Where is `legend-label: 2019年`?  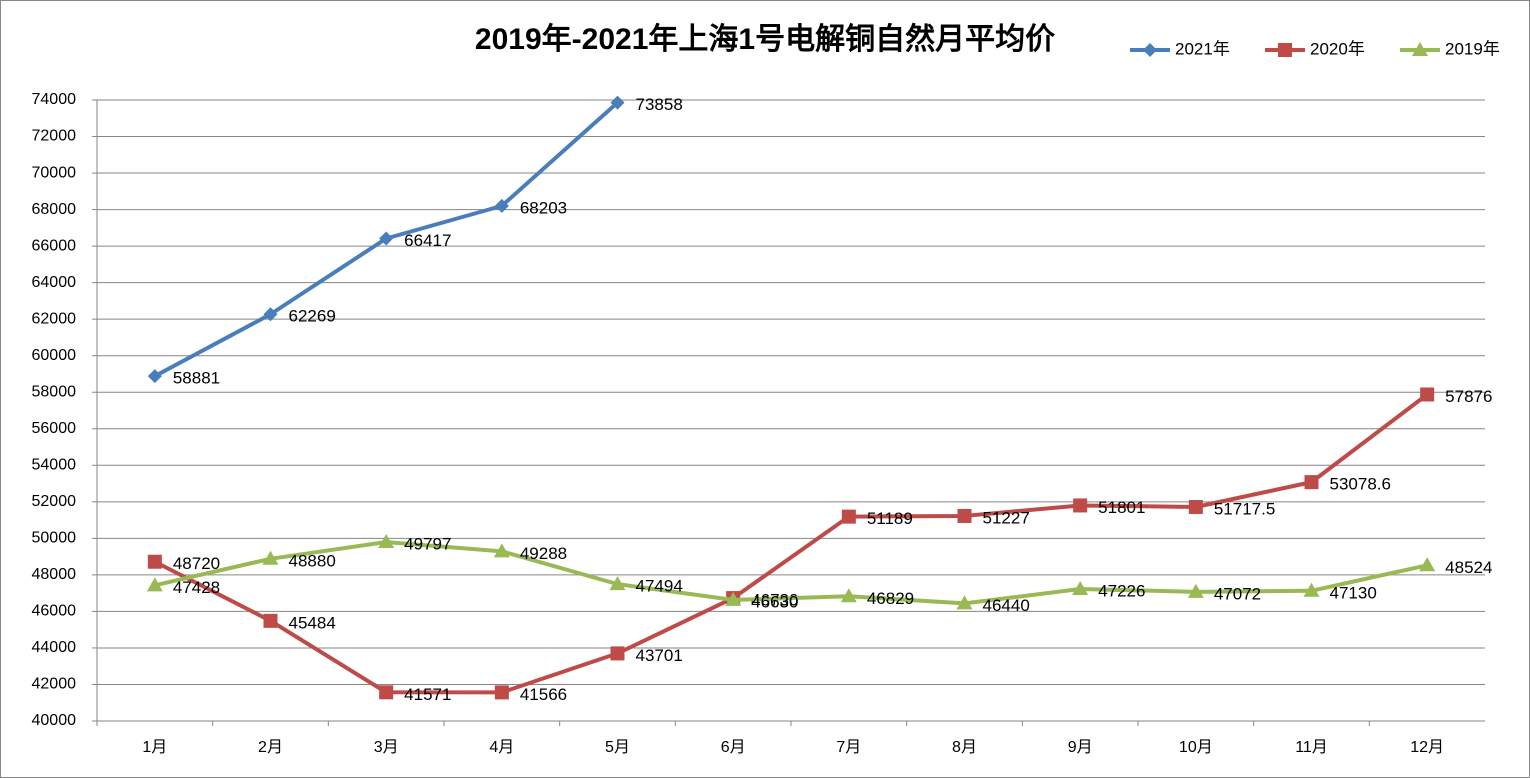
legend-label: 2019年 is located at coordinates (1472, 48).